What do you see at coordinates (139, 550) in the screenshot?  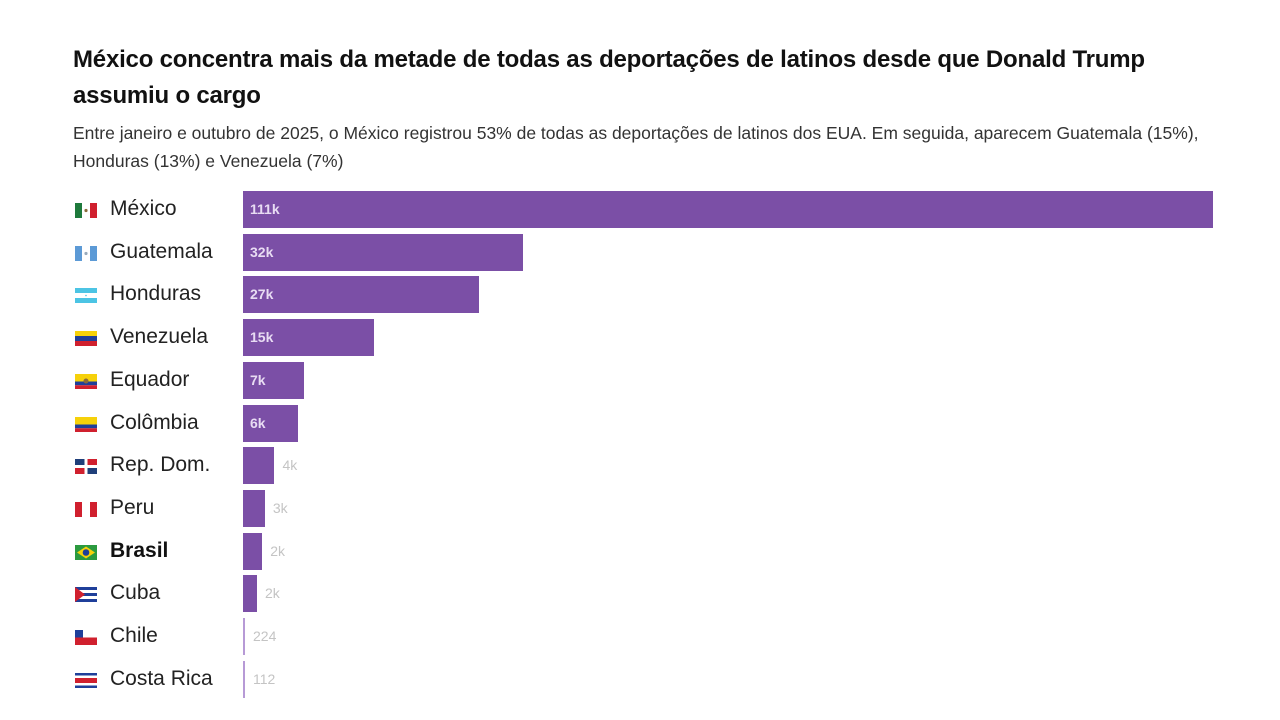 I see `category-label: Brasil` at bounding box center [139, 550].